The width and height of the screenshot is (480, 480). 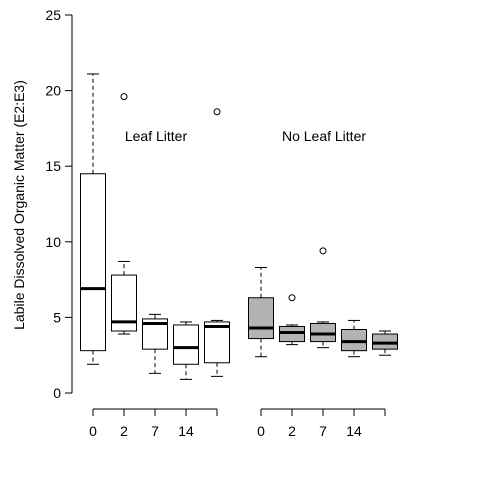 What do you see at coordinates (156, 136) in the screenshot?
I see `group-label: Leaf Litter` at bounding box center [156, 136].